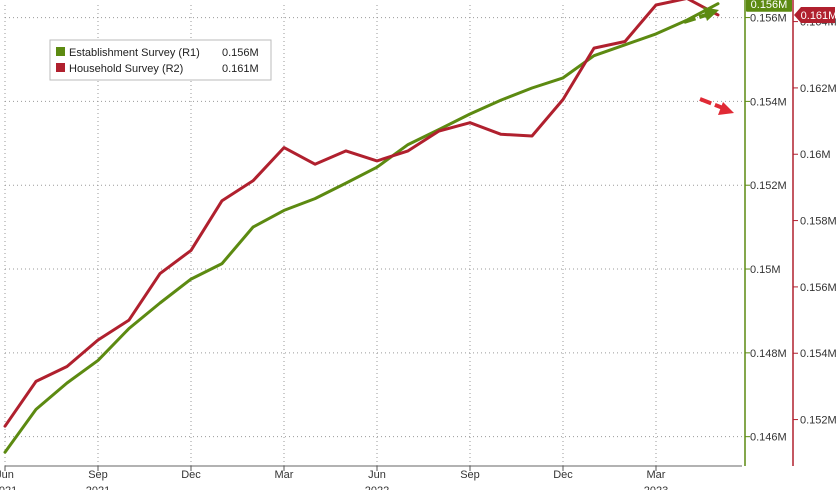 Image resolution: width=836 pixels, height=490 pixels. Describe the element at coordinates (818, 16) in the screenshot. I see `household-last-value: 0.161M` at that location.